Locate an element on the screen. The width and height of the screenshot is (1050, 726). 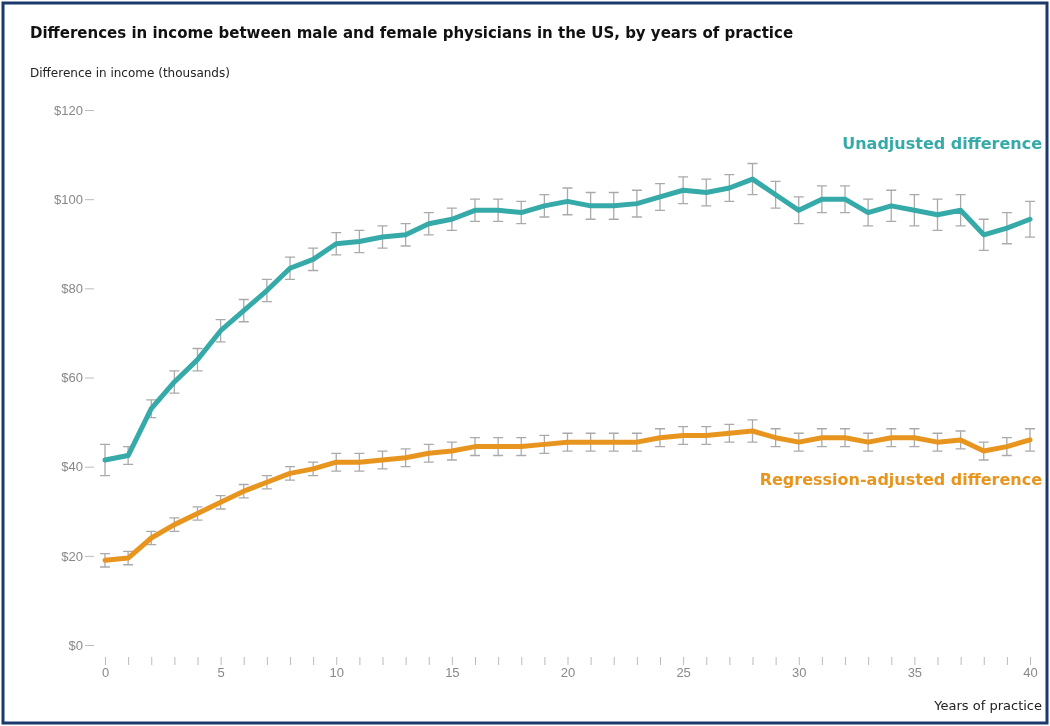
x-tick-label: 15 is located at coordinates (452, 673).